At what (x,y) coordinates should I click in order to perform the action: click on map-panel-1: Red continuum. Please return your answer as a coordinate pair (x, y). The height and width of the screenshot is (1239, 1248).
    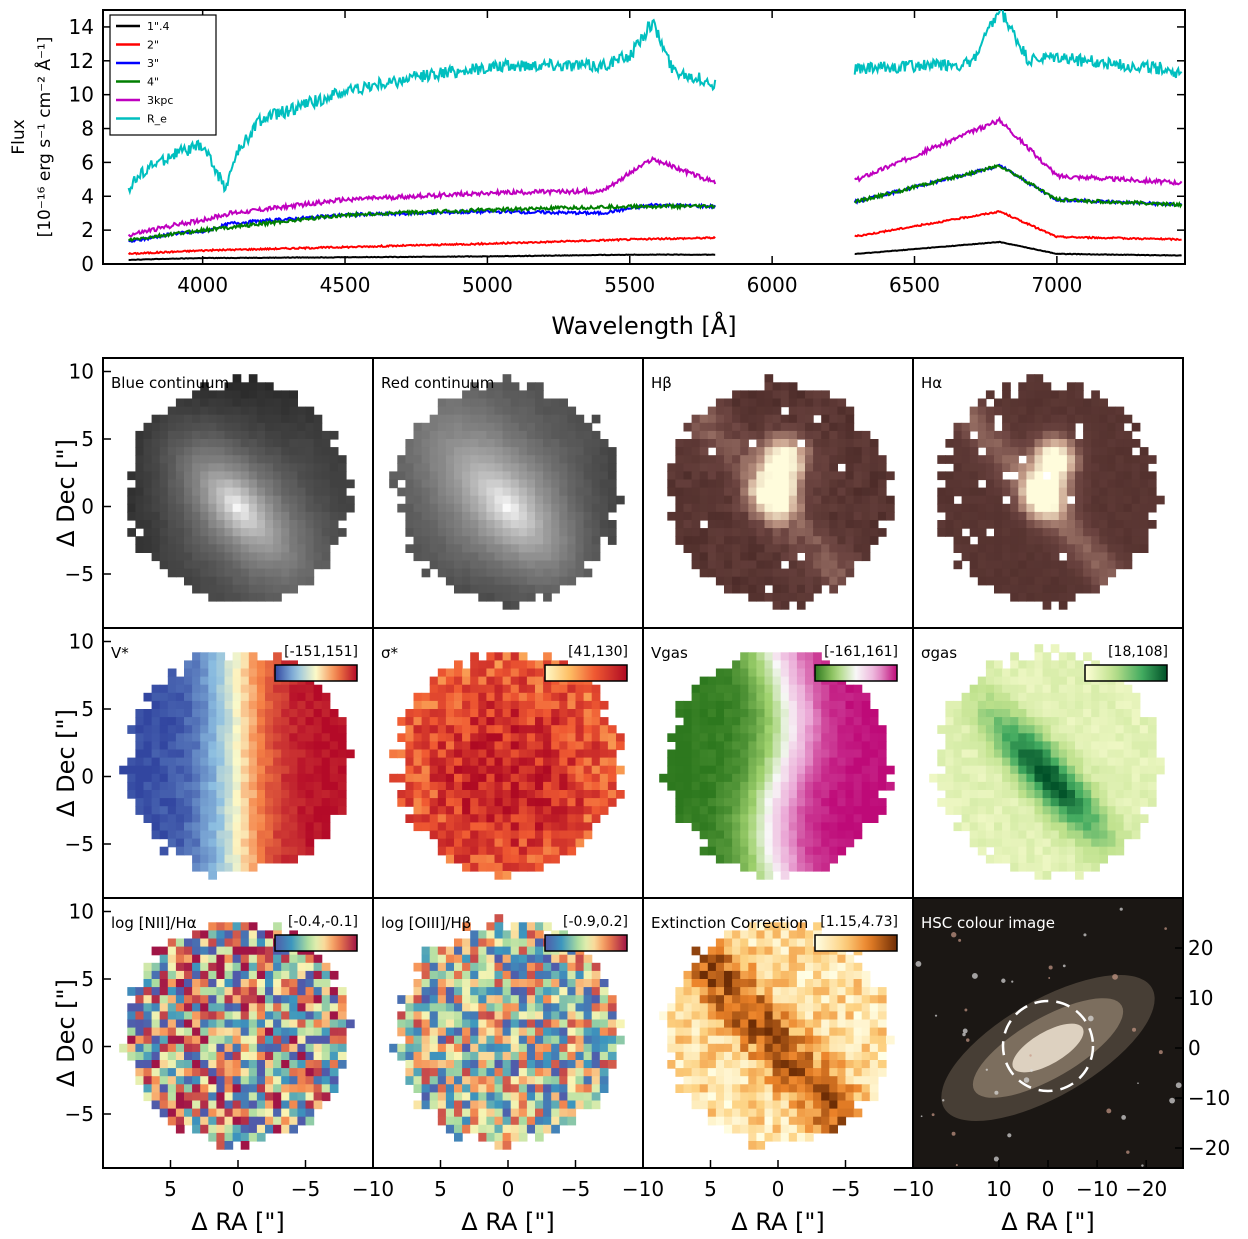
    Looking at the image, I should click on (508, 493).